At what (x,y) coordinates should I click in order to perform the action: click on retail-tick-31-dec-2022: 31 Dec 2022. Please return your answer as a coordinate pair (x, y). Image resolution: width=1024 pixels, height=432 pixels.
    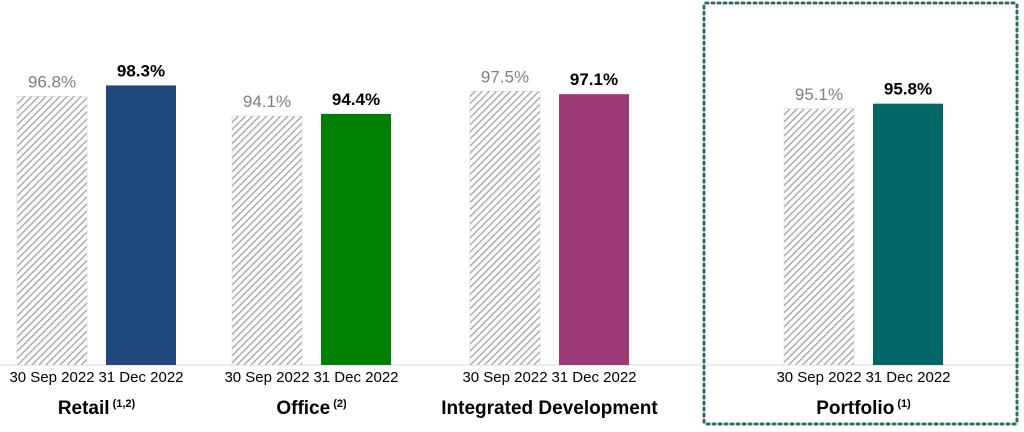
    Looking at the image, I should click on (140, 377).